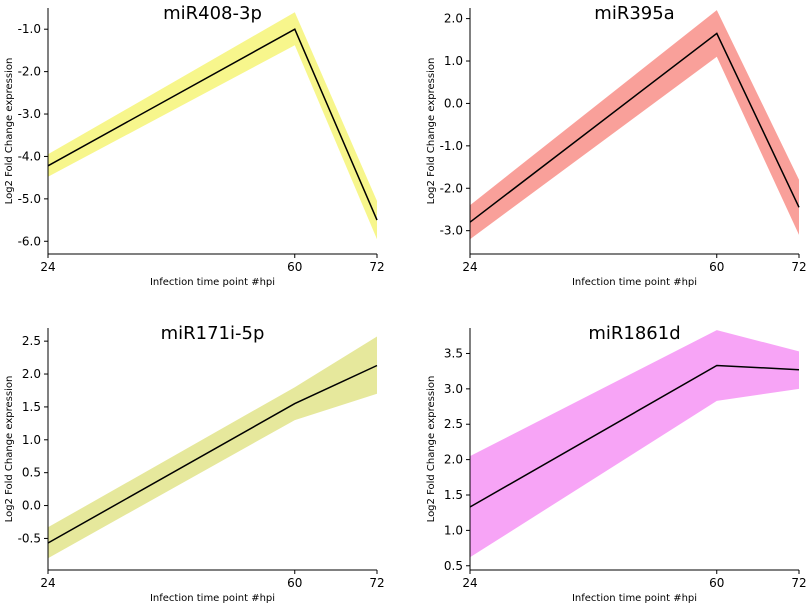 Image resolution: width=809 pixels, height=603 pixels. I want to click on y-tick-label: 3.5, so click(453, 353).